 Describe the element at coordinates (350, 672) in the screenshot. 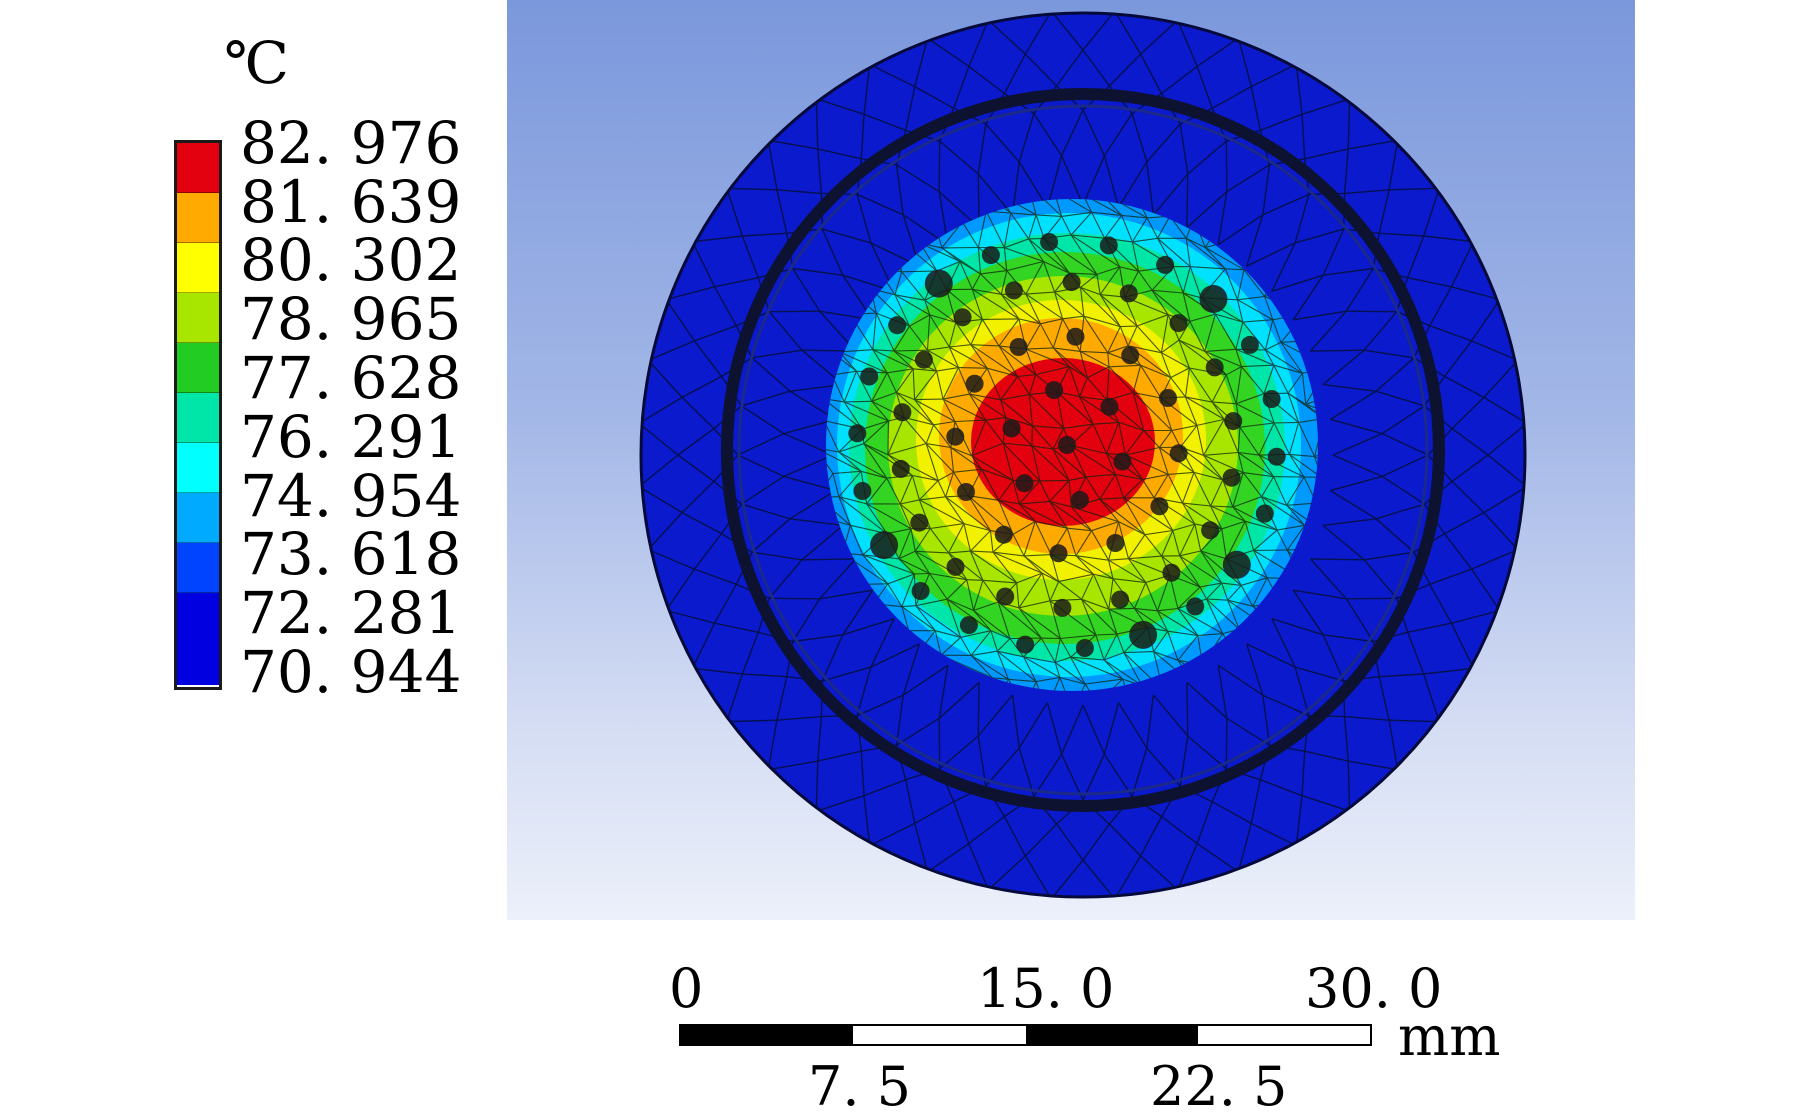

I see `legend-label: 70. 944` at that location.